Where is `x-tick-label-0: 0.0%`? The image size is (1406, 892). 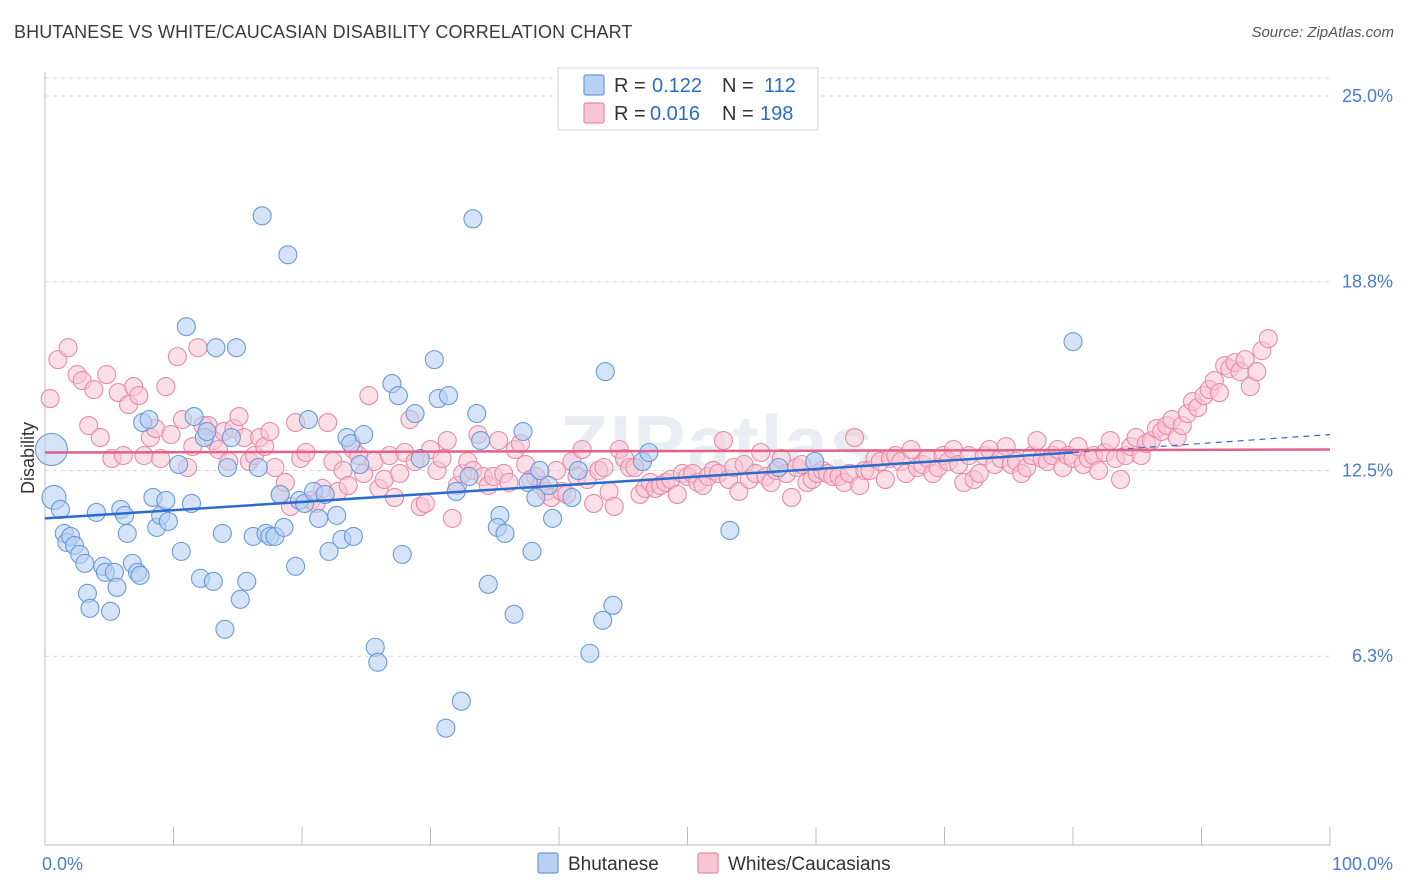 x-tick-label-0: 0.0% is located at coordinates (62, 864).